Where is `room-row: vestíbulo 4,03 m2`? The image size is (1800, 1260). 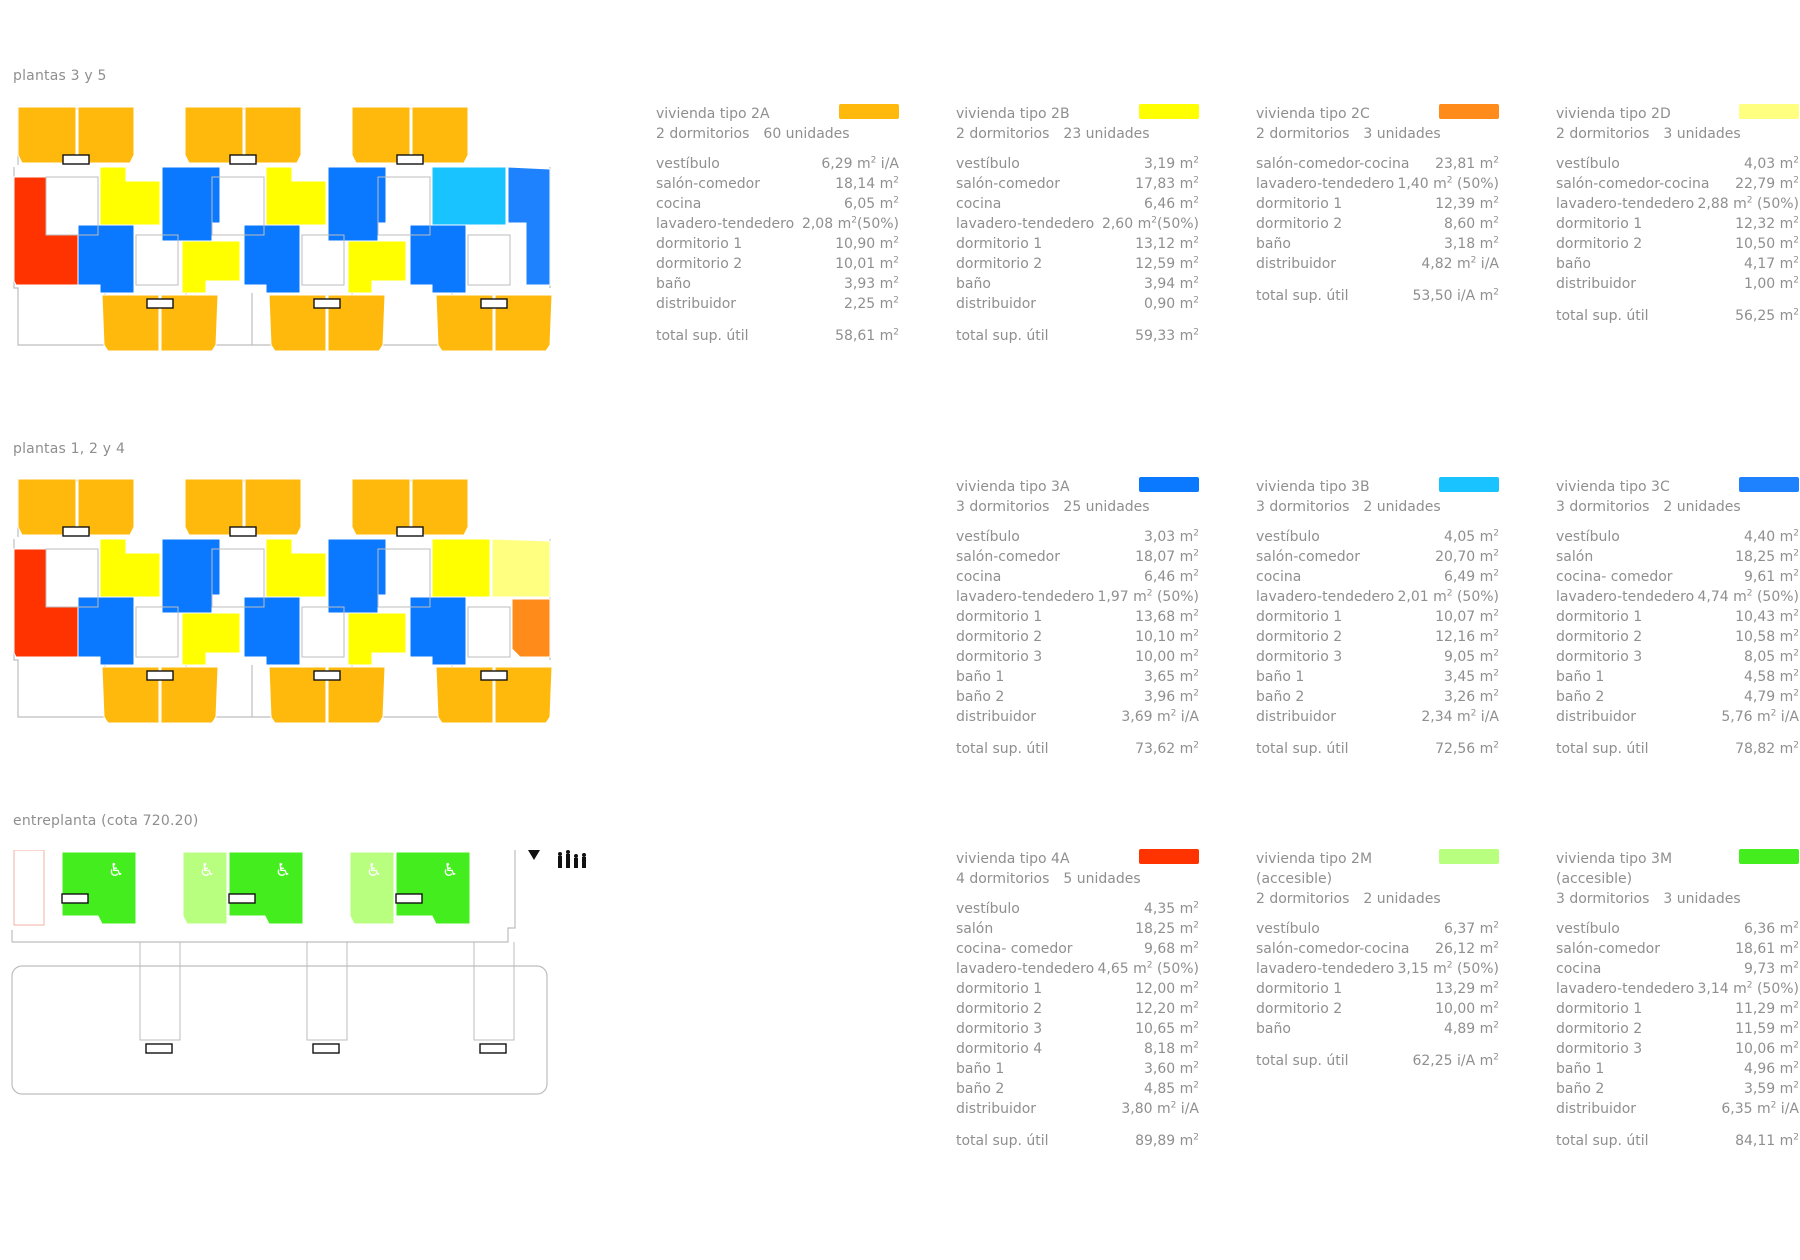
room-row: vestíbulo 4,03 m2 is located at coordinates (1677, 163).